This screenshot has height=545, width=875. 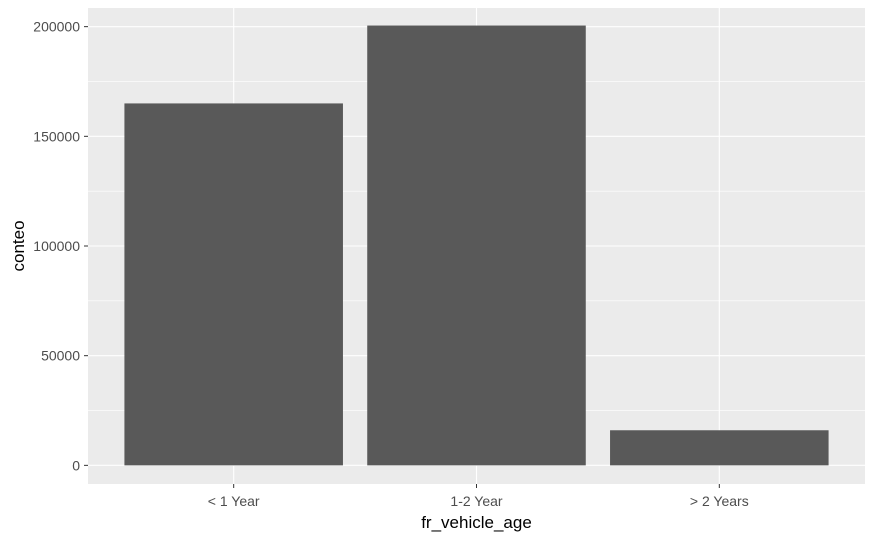 I want to click on x-tick-label: < 1 Year, so click(x=234, y=501).